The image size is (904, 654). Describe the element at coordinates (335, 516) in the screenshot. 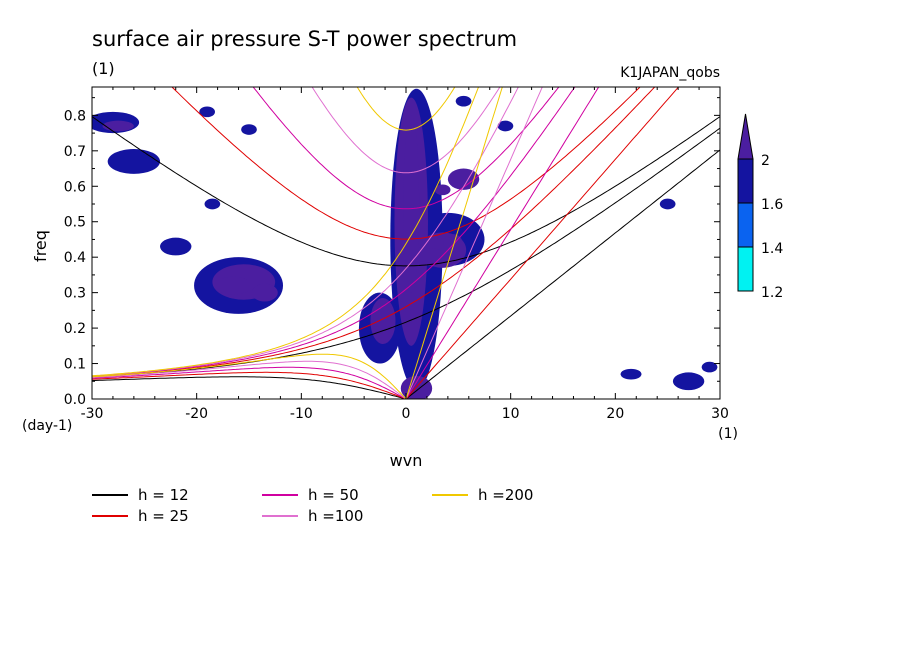

I see `legend-label: h =100` at that location.